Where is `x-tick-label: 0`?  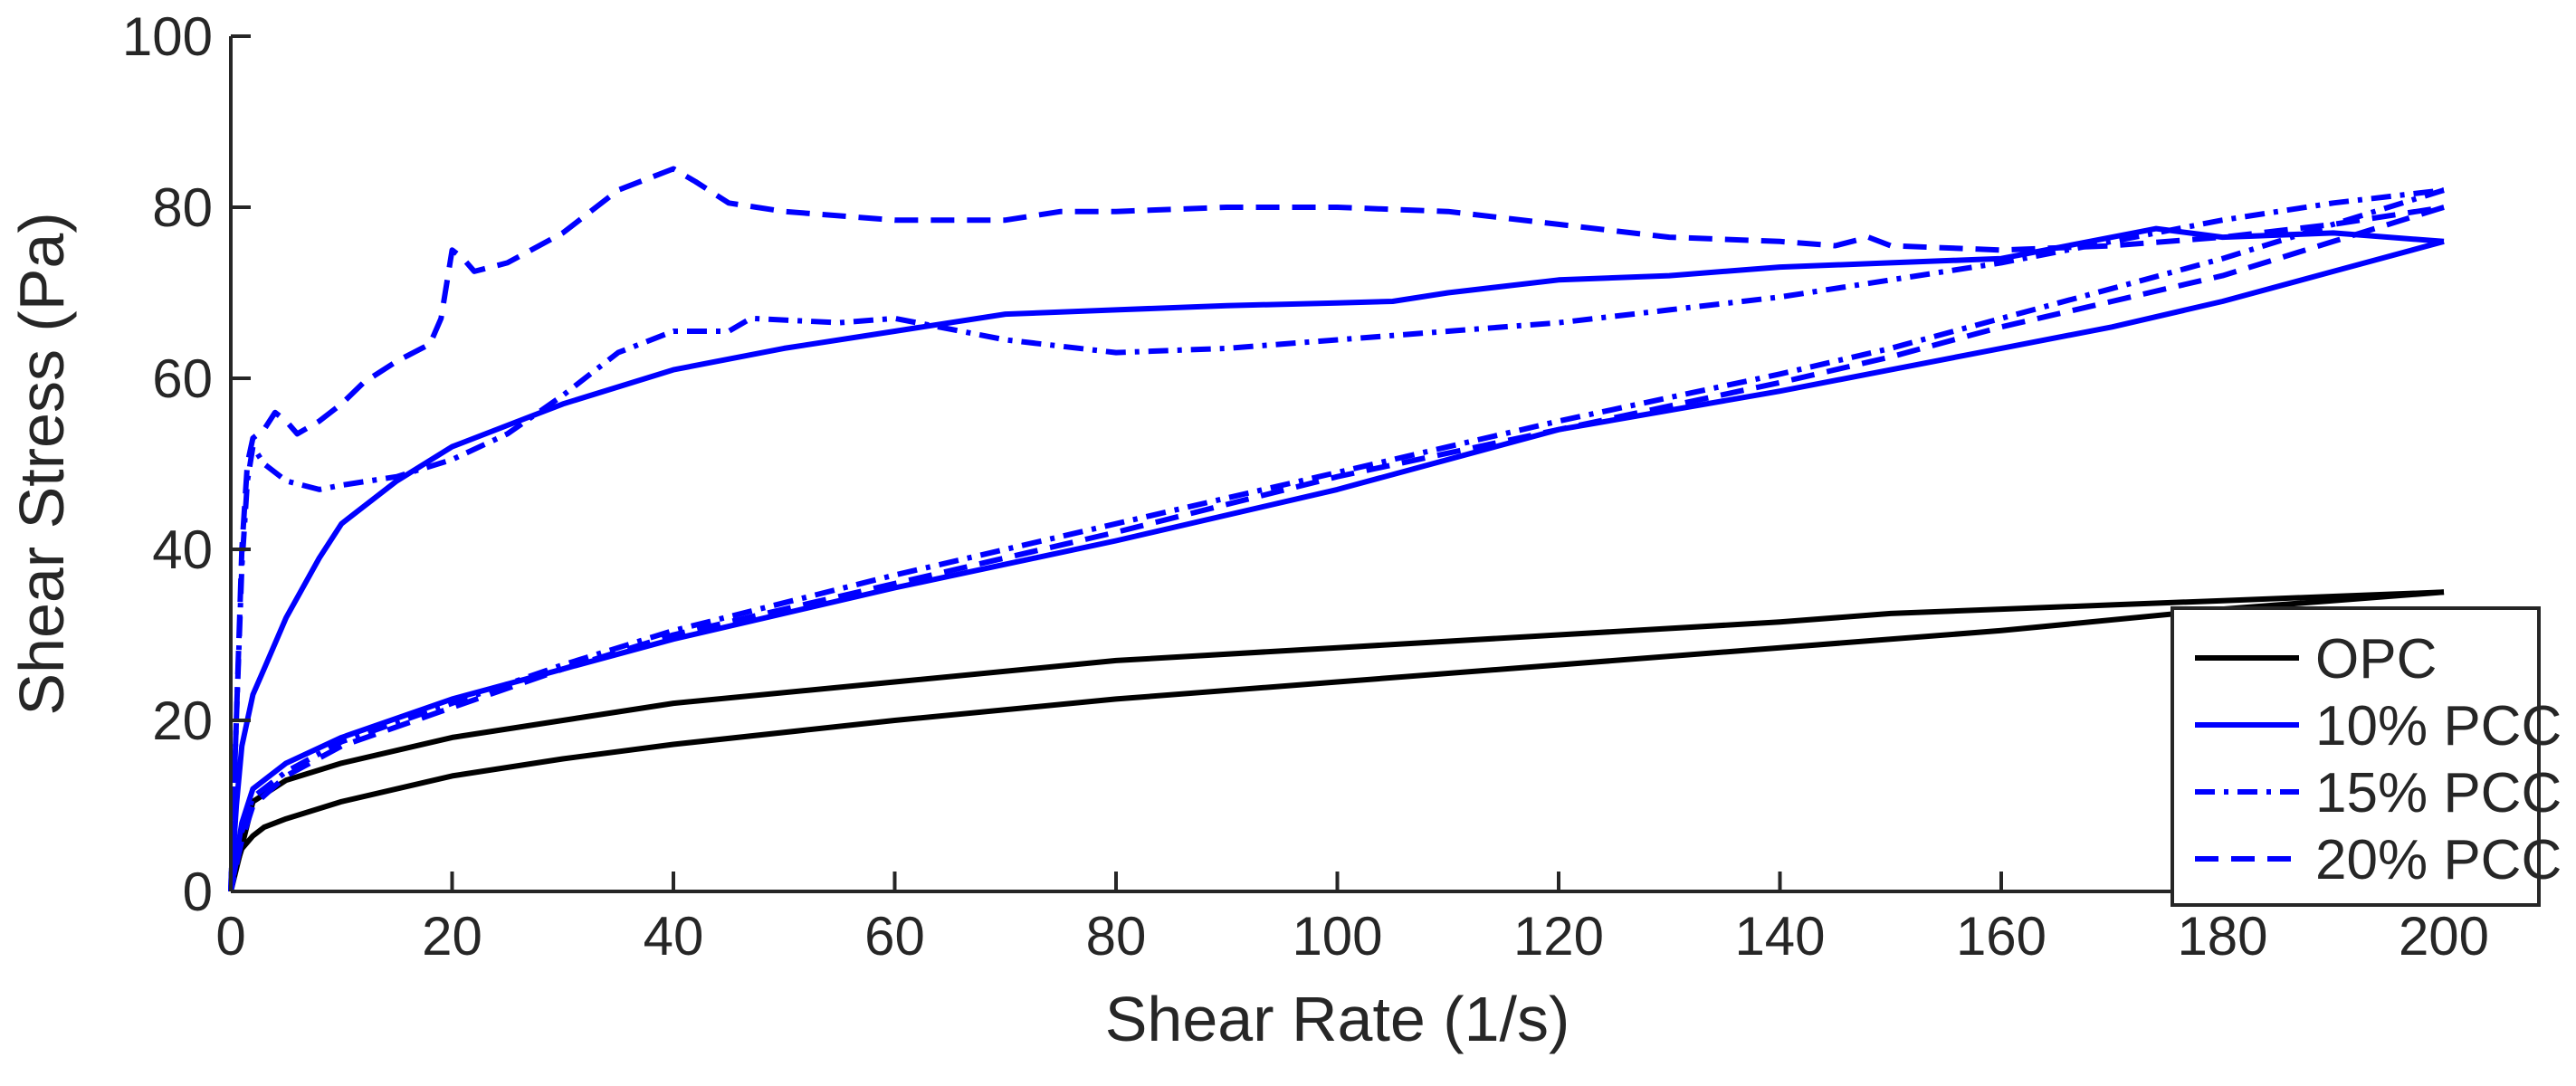 x-tick-label: 0 is located at coordinates (230, 937).